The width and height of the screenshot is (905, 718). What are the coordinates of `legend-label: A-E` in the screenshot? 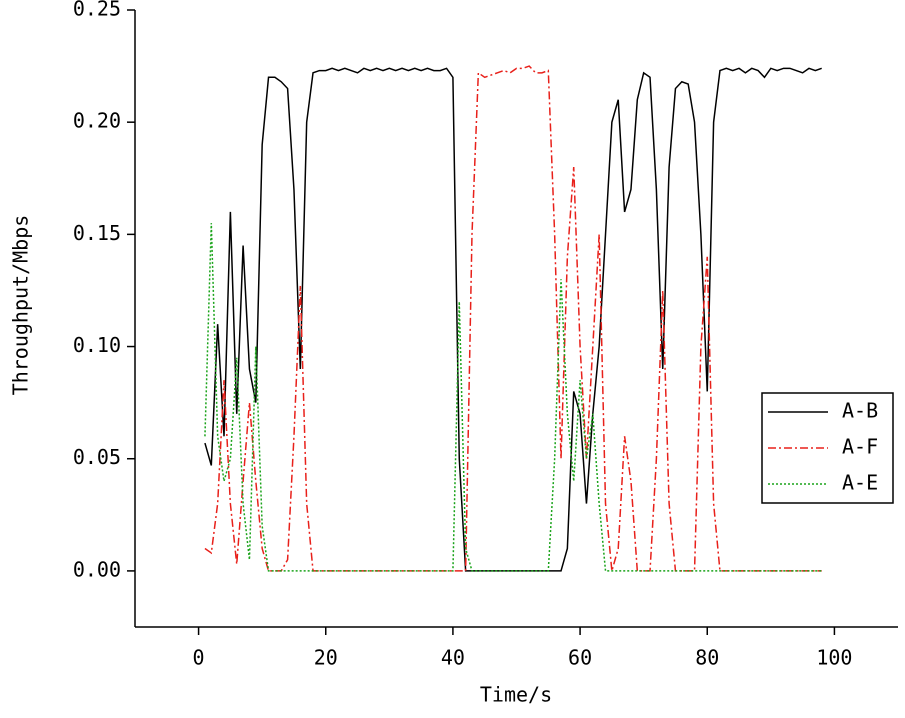 It's located at (860, 483).